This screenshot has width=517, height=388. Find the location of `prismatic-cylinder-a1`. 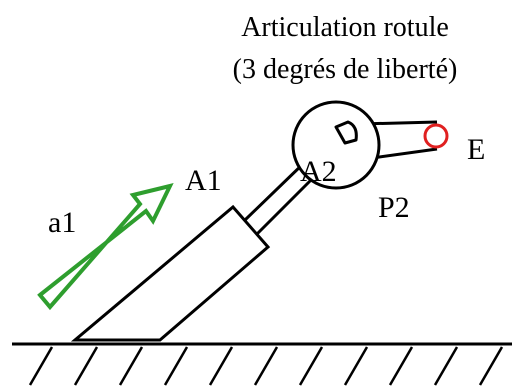

prismatic-cylinder-a1 is located at coordinates (170, 273).